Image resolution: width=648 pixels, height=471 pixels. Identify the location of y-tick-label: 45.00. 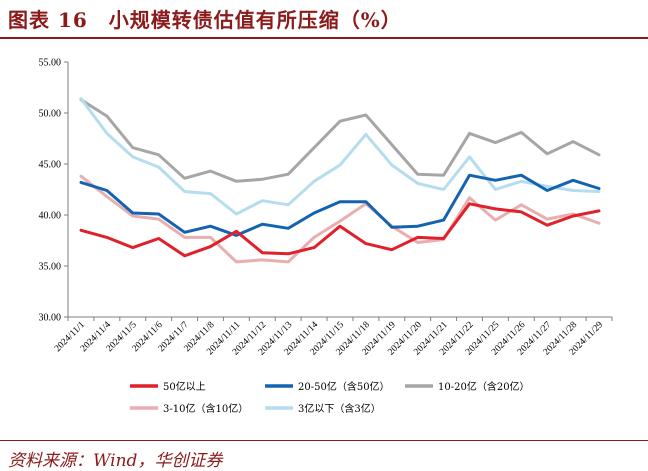
(50, 165).